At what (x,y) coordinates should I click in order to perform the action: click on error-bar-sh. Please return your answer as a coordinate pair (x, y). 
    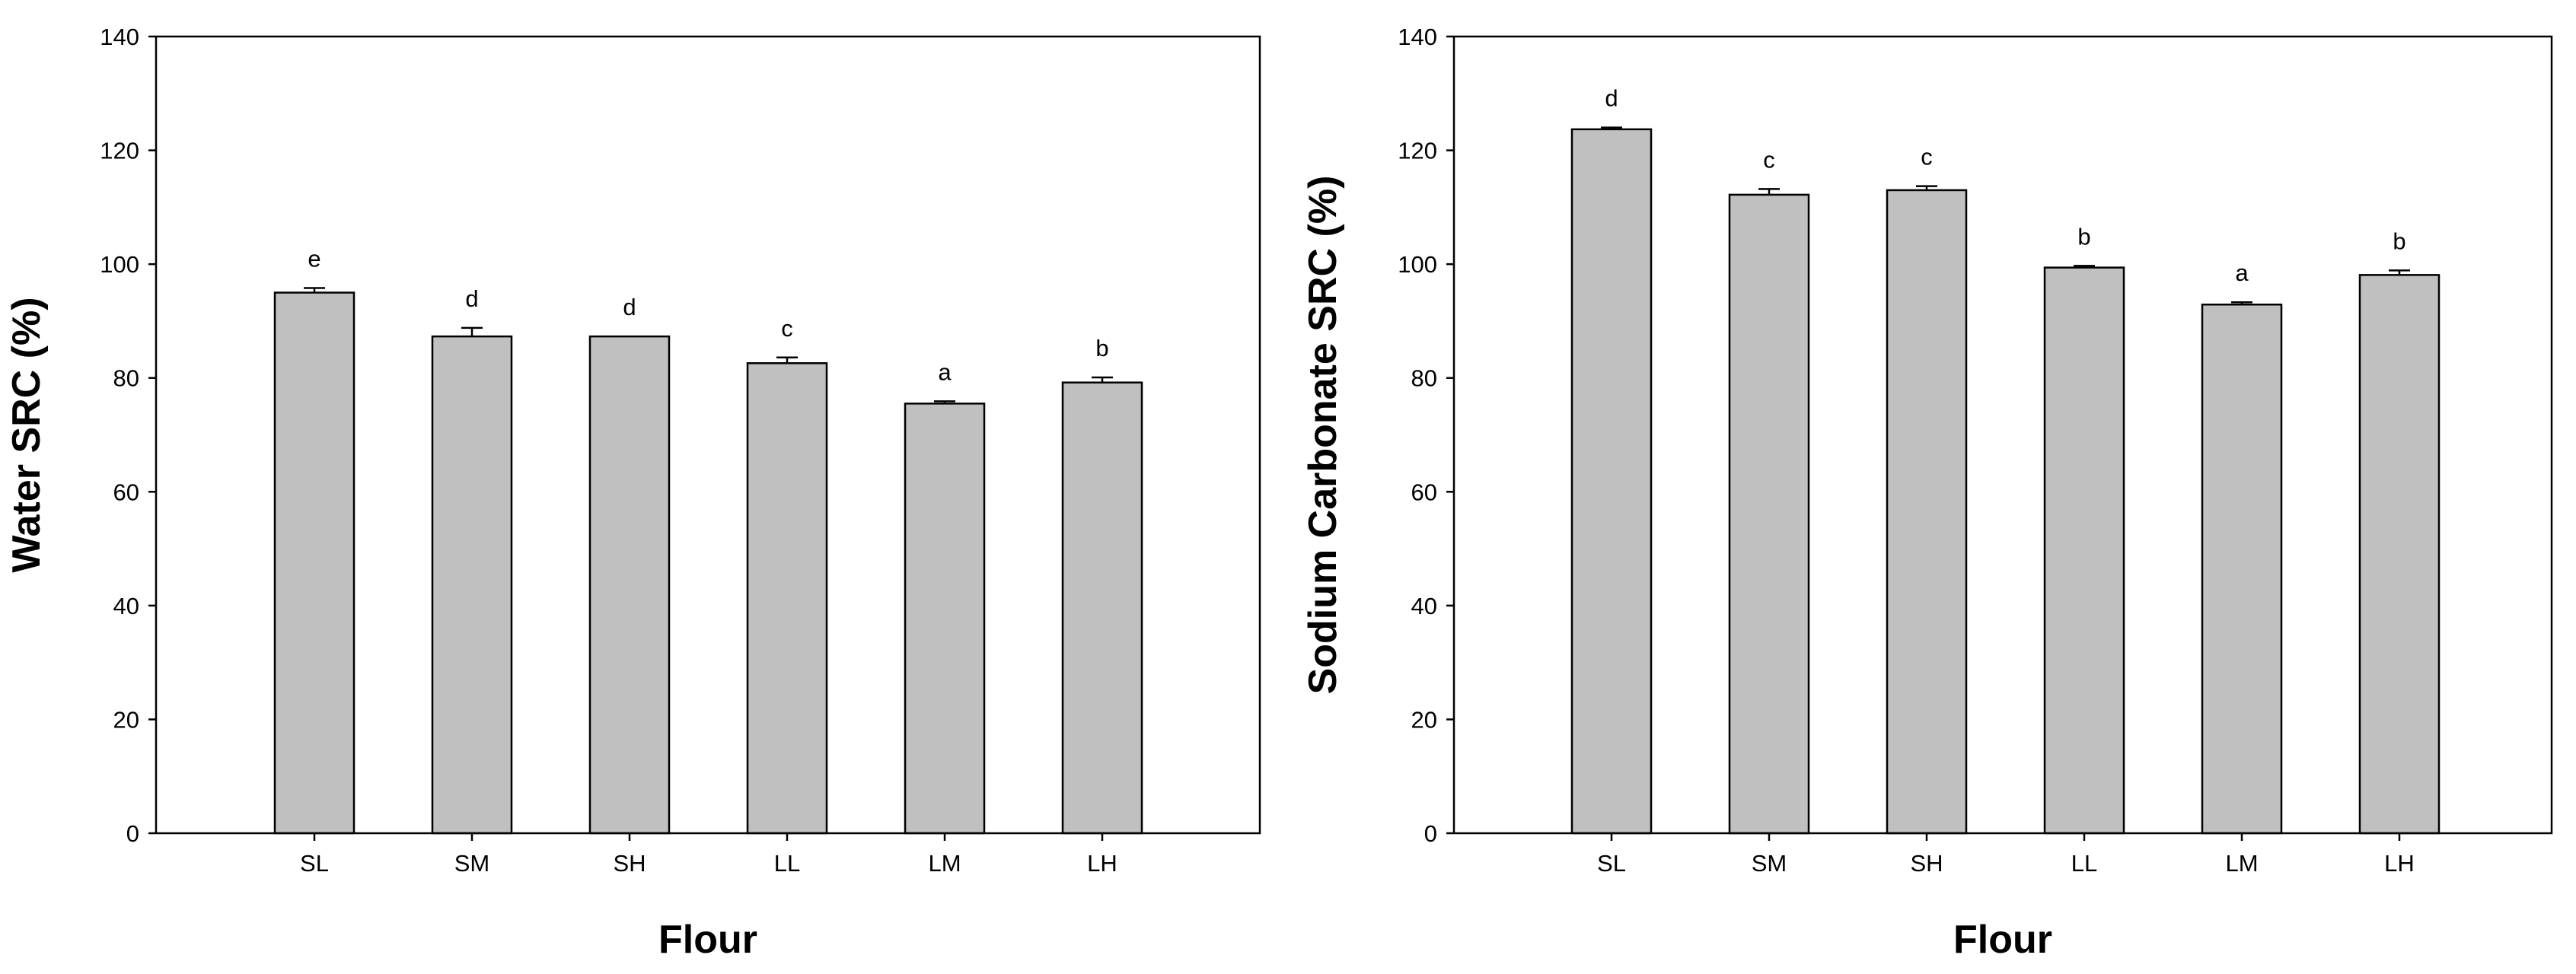
    Looking at the image, I should click on (1927, 187).